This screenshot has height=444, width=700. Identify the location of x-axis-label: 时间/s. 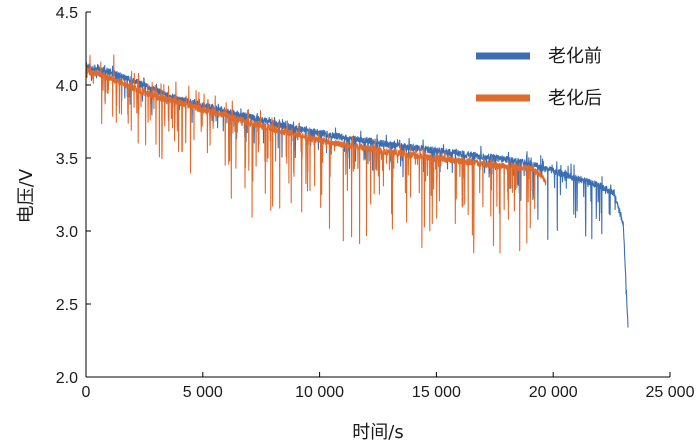
(377, 432).